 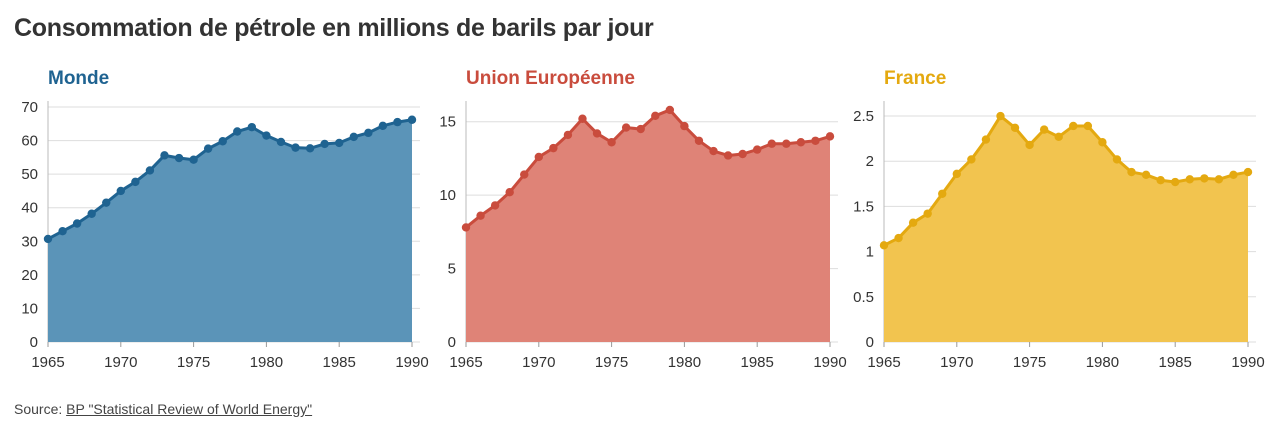 What do you see at coordinates (29, 141) in the screenshot?
I see `y-tick-label: 60` at bounding box center [29, 141].